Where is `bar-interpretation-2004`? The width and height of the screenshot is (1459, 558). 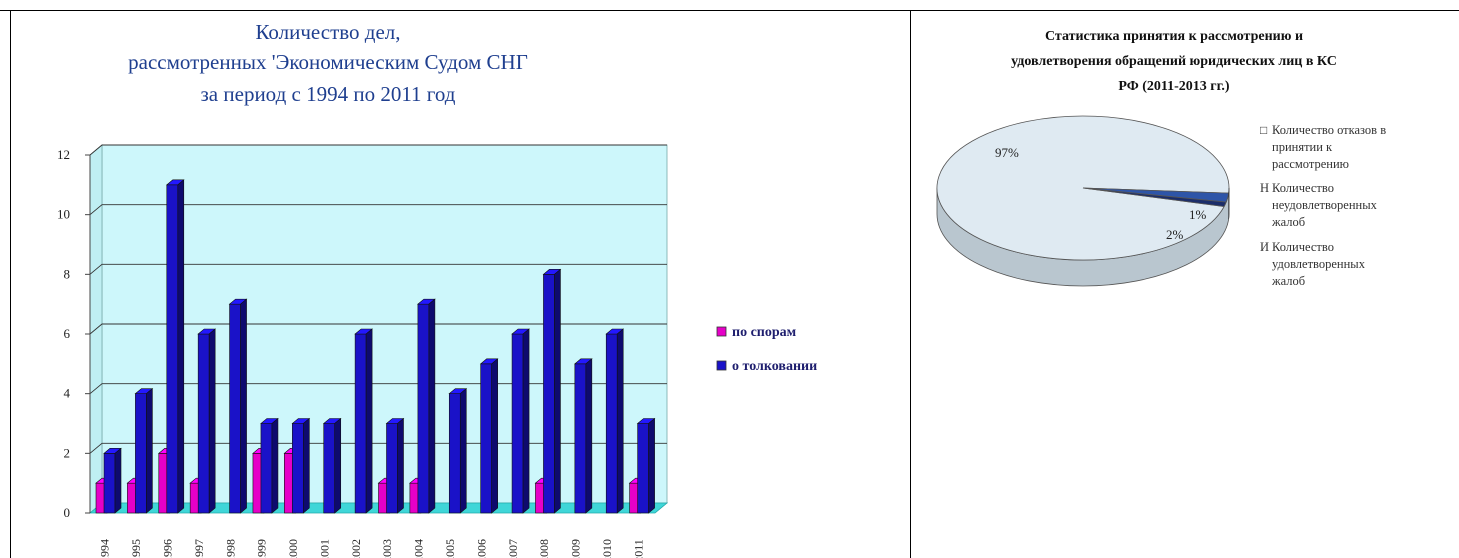
bar-interpretation-2004 is located at coordinates (426, 406).